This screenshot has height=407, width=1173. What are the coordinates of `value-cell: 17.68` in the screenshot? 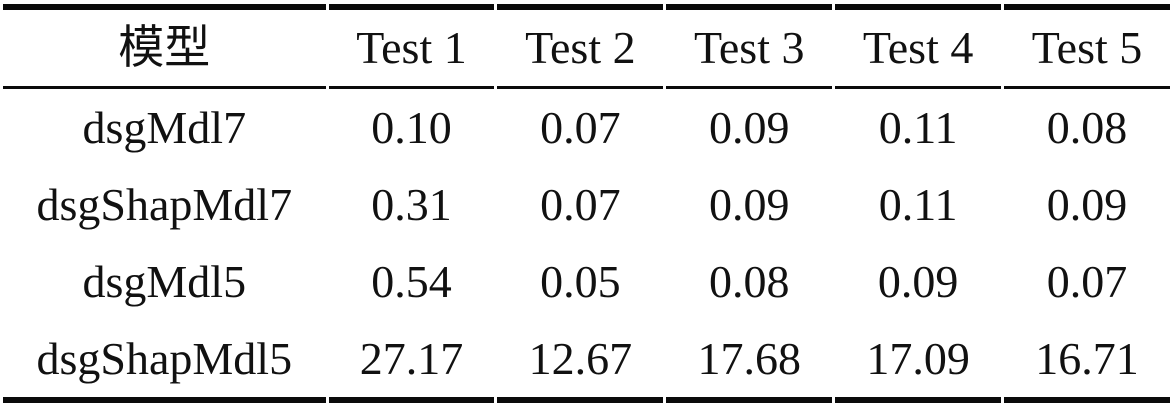 It's located at (749, 361).